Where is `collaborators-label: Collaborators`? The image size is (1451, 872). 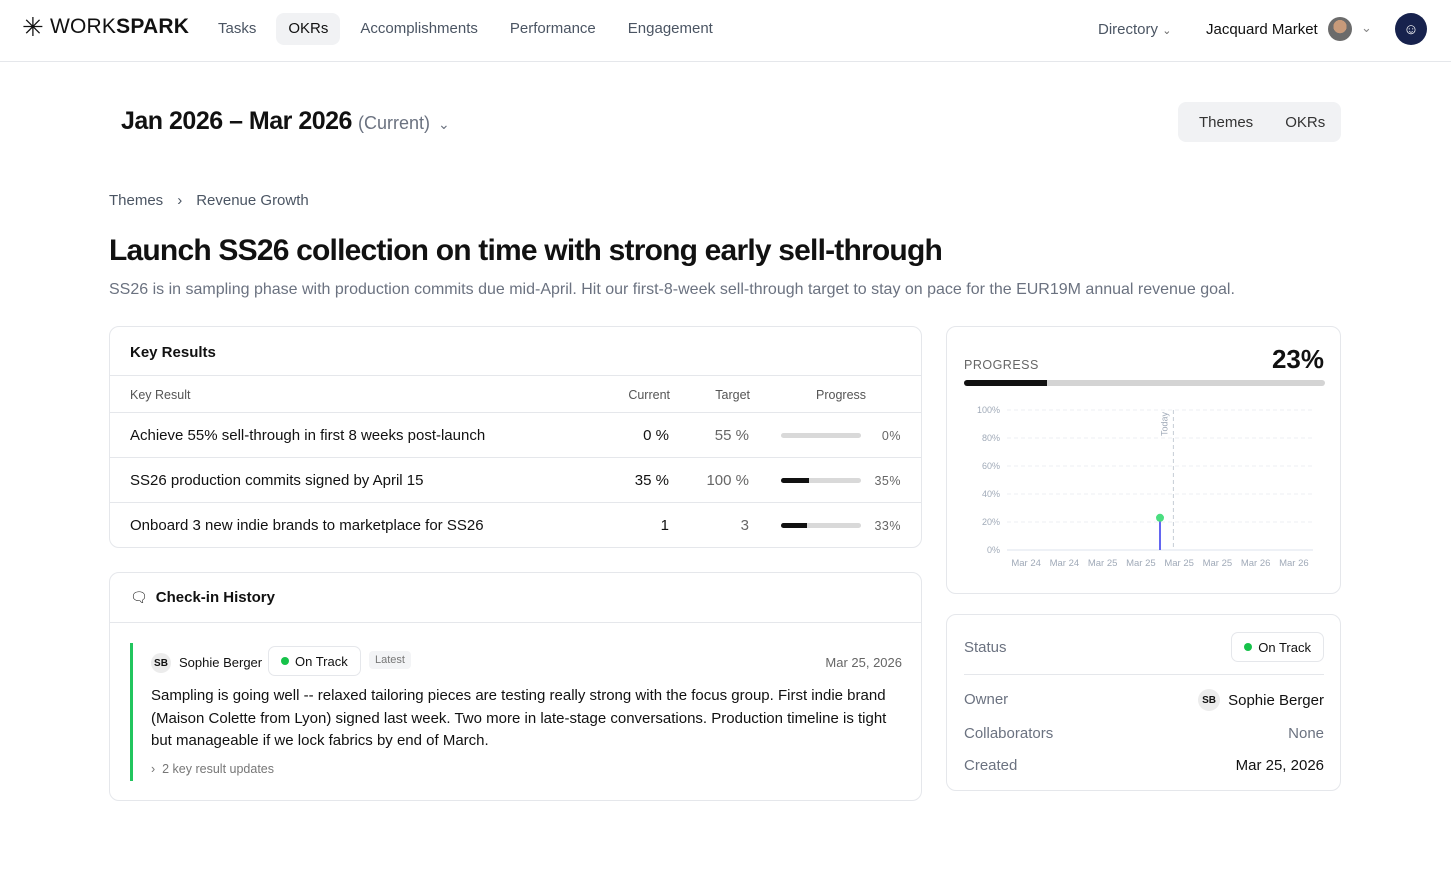 collaborators-label: Collaborators is located at coordinates (1009, 733).